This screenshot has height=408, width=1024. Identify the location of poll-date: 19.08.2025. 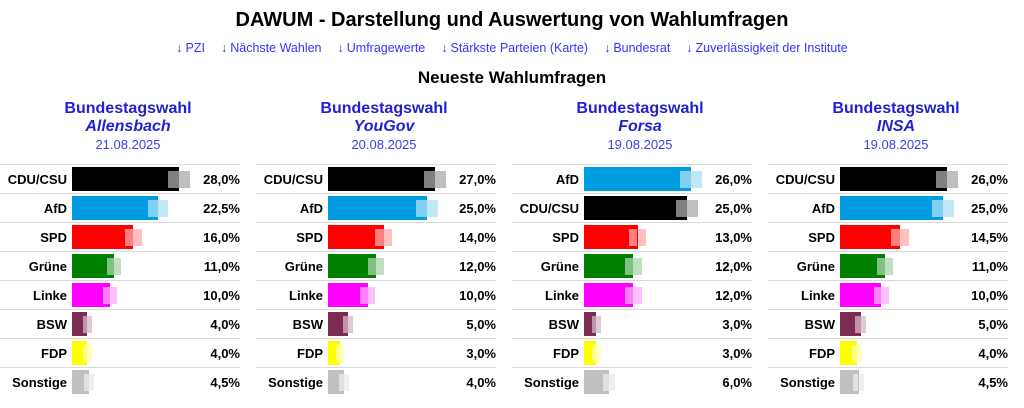
(640, 144).